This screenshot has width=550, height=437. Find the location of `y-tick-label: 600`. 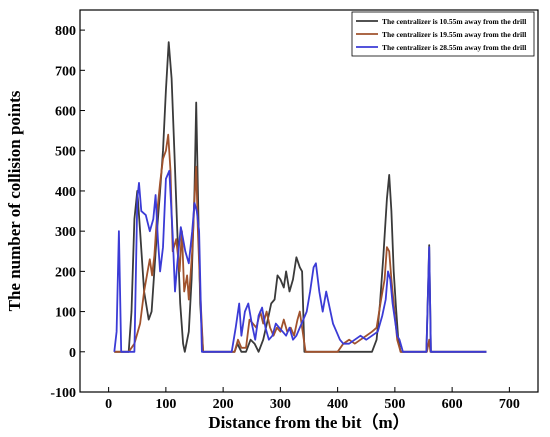

y-tick-label: 600 is located at coordinates (65, 112).